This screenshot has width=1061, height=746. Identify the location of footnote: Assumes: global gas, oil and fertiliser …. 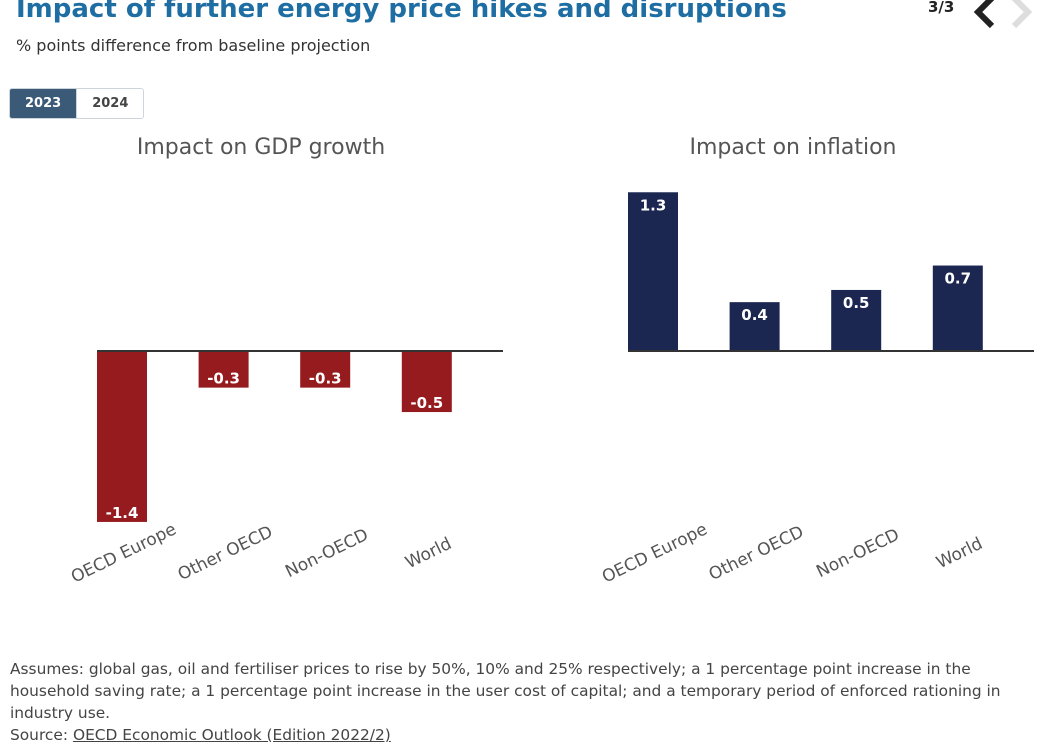
(530, 702).